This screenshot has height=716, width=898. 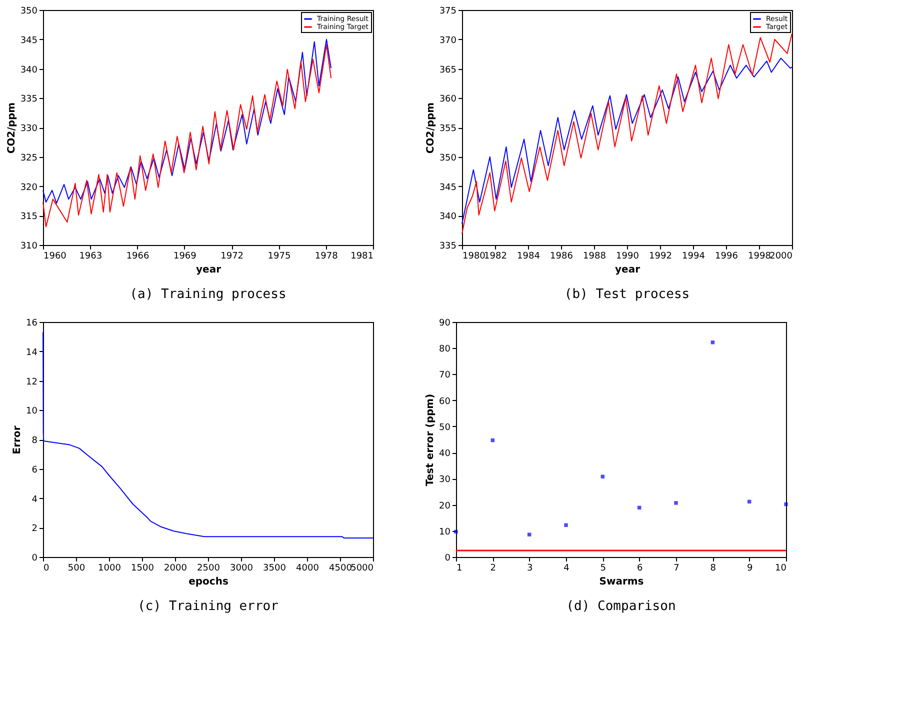 I want to click on x-tick-label: 1986, so click(x=562, y=257).